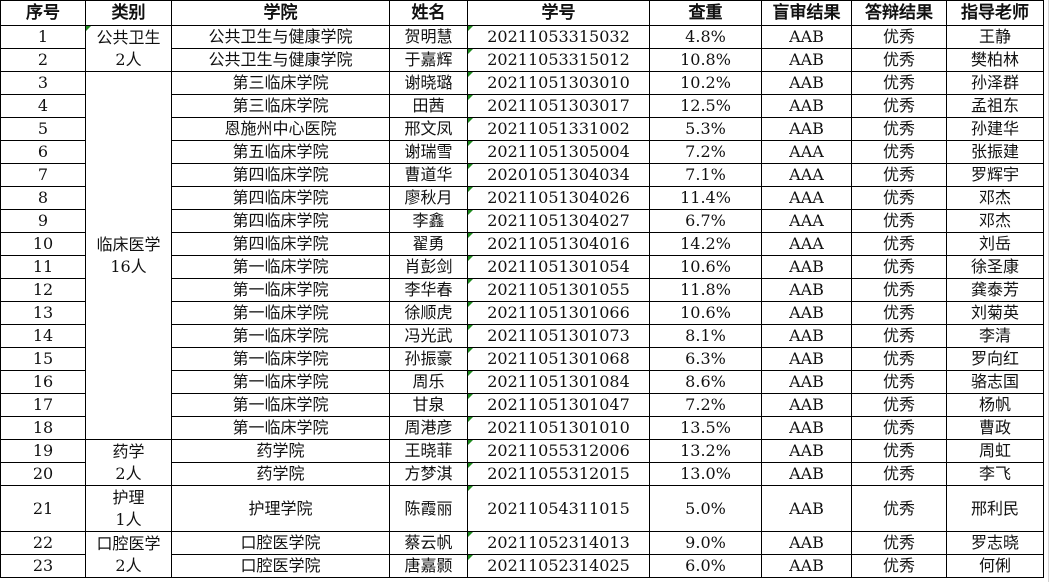 Image resolution: width=1053 pixels, height=582 pixels. Describe the element at coordinates (705, 83) in the screenshot. I see `similarity-cell: 10.2%` at that location.